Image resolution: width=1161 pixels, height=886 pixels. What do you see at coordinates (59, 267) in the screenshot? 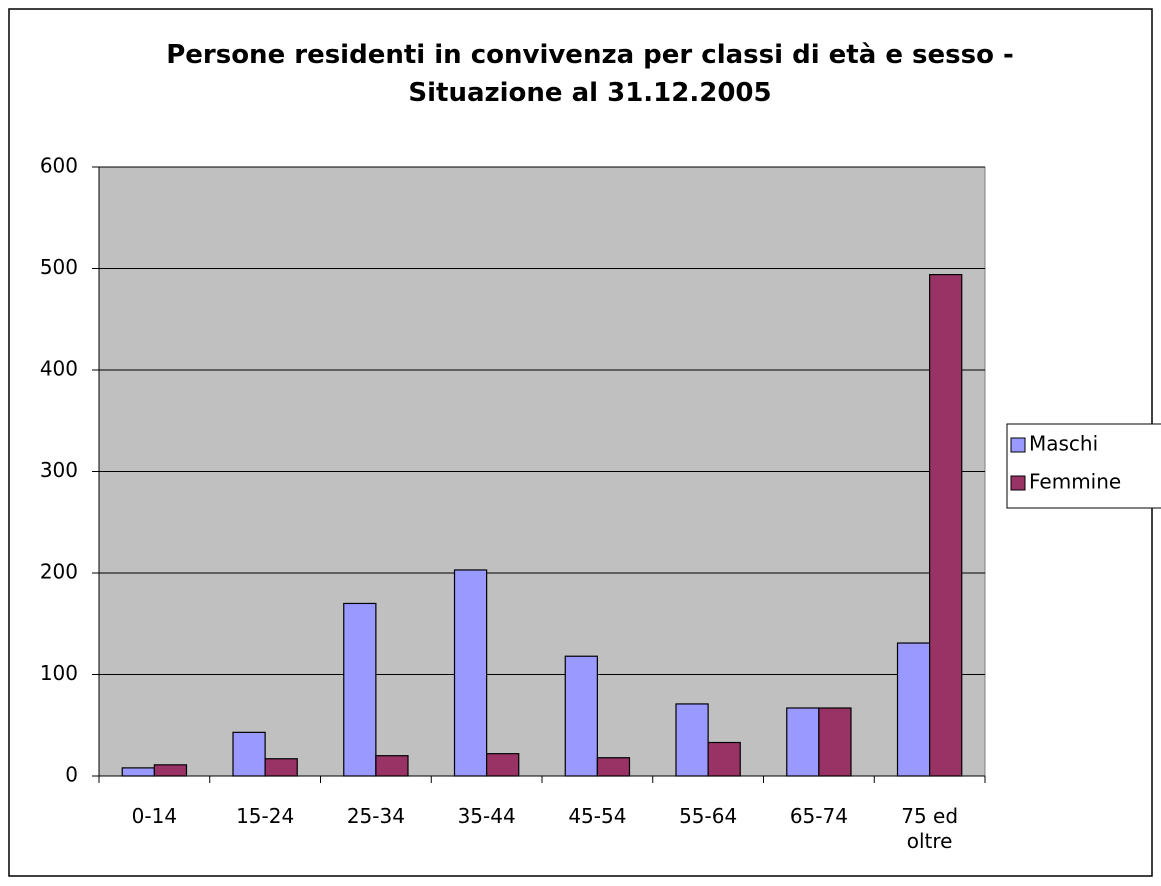
I see `y-tick-label: 500` at bounding box center [59, 267].